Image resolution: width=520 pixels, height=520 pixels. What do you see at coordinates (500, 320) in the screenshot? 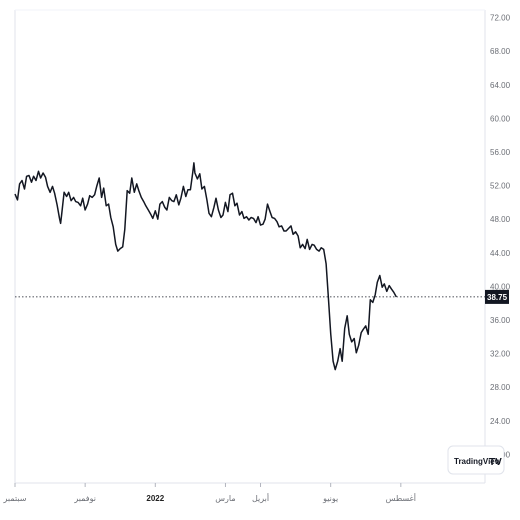
I see `y-tick-label: 36.00` at bounding box center [500, 320].